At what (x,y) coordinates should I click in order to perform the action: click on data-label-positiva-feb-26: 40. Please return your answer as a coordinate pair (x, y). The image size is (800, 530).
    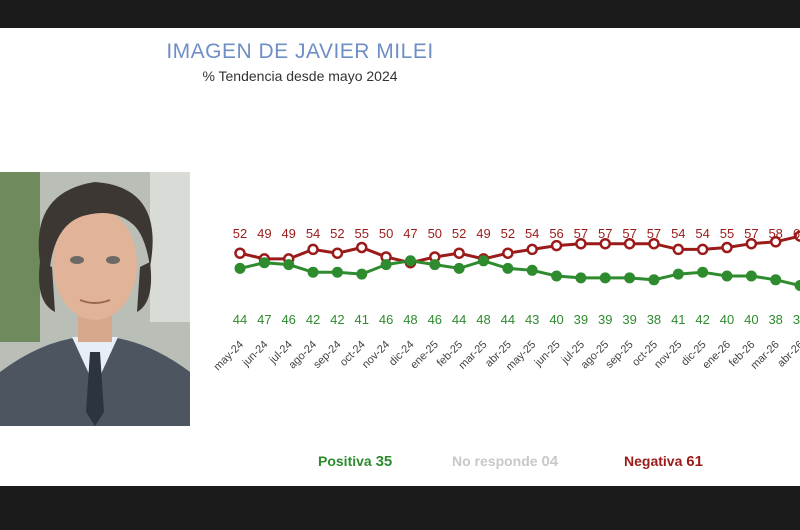
    Looking at the image, I should click on (751, 319).